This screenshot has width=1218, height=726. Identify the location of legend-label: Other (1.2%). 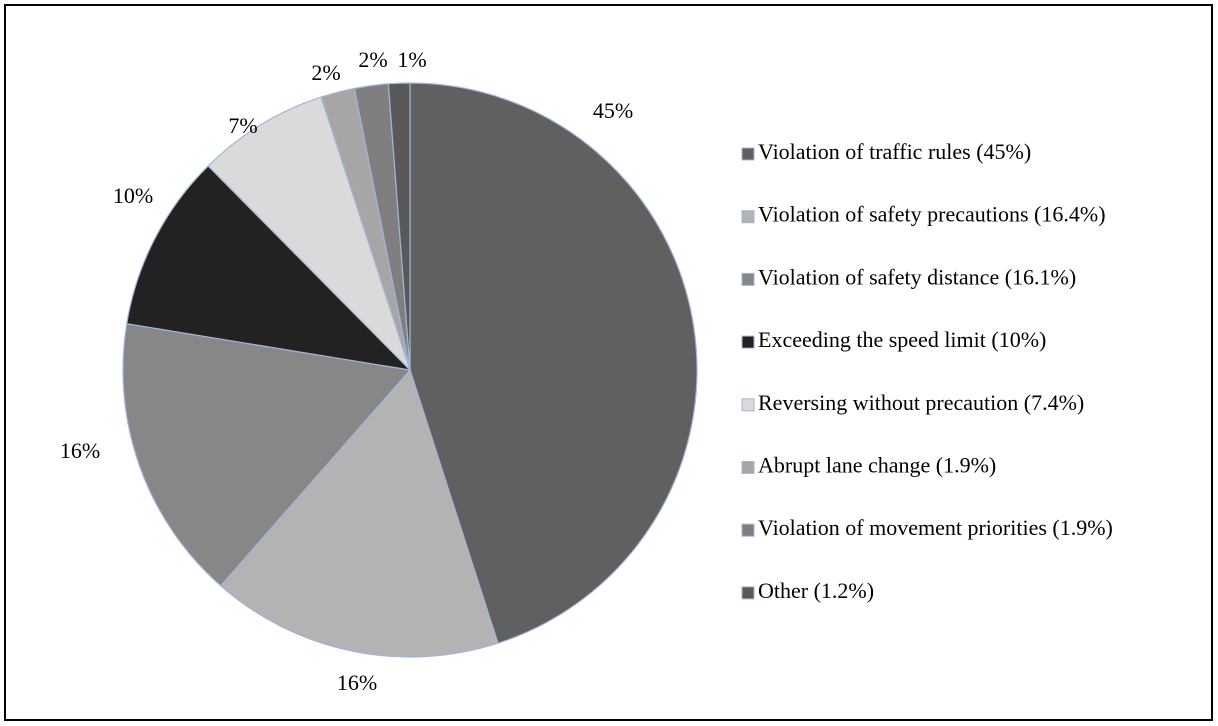
(816, 590).